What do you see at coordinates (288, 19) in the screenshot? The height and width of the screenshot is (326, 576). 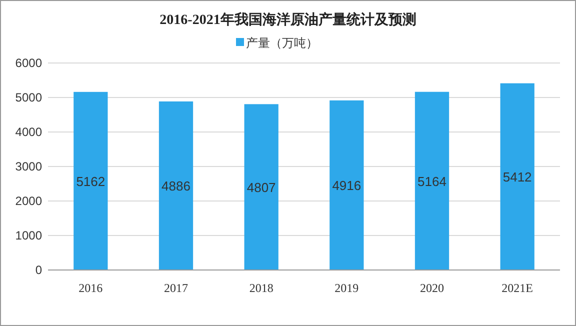 I see `chart-title: 2016-2021年我国海洋原油产量统计及预测` at bounding box center [288, 19].